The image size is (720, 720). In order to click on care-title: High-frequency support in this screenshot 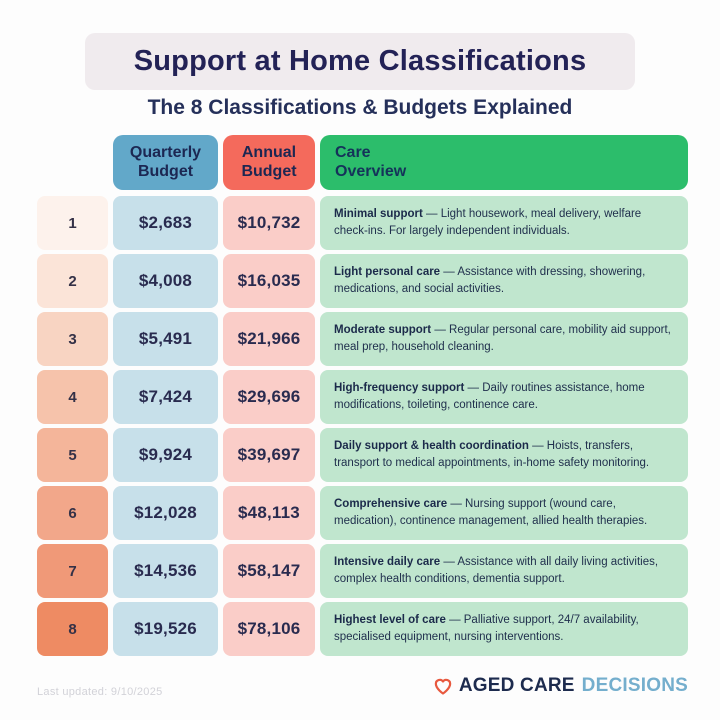, I will do `click(399, 387)`.